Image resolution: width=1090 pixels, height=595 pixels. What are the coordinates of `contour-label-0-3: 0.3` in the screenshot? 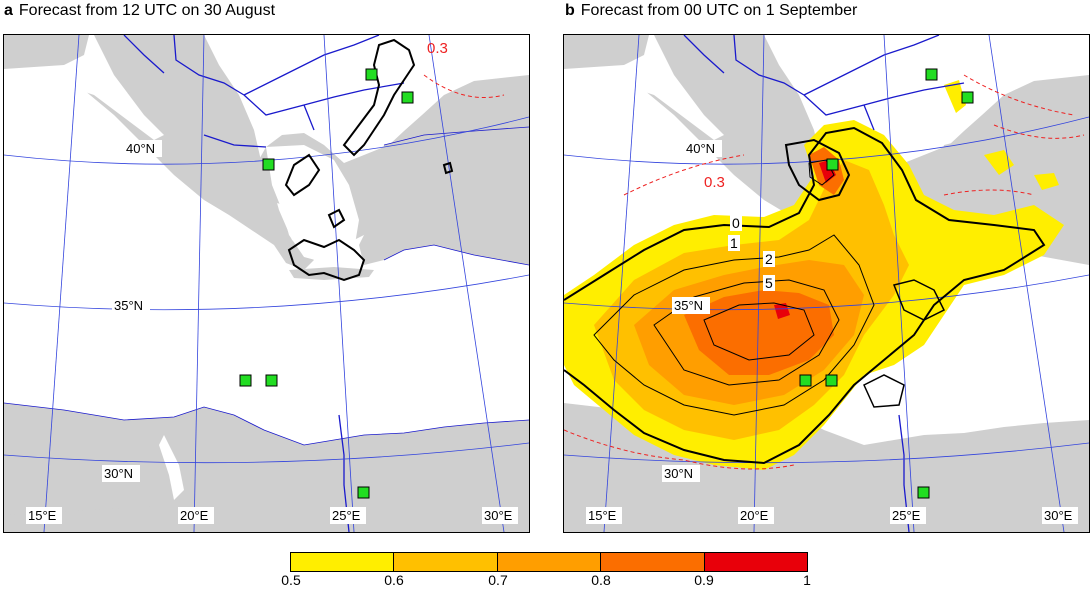 It's located at (714, 182).